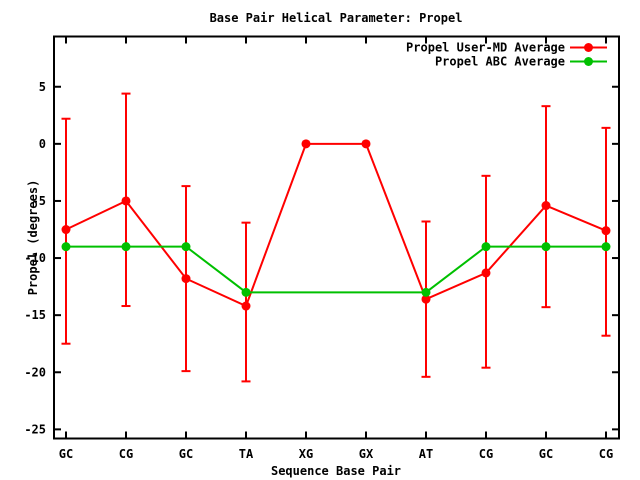  I want to click on legend-entry: Propel User-MD Average, so click(506, 48).